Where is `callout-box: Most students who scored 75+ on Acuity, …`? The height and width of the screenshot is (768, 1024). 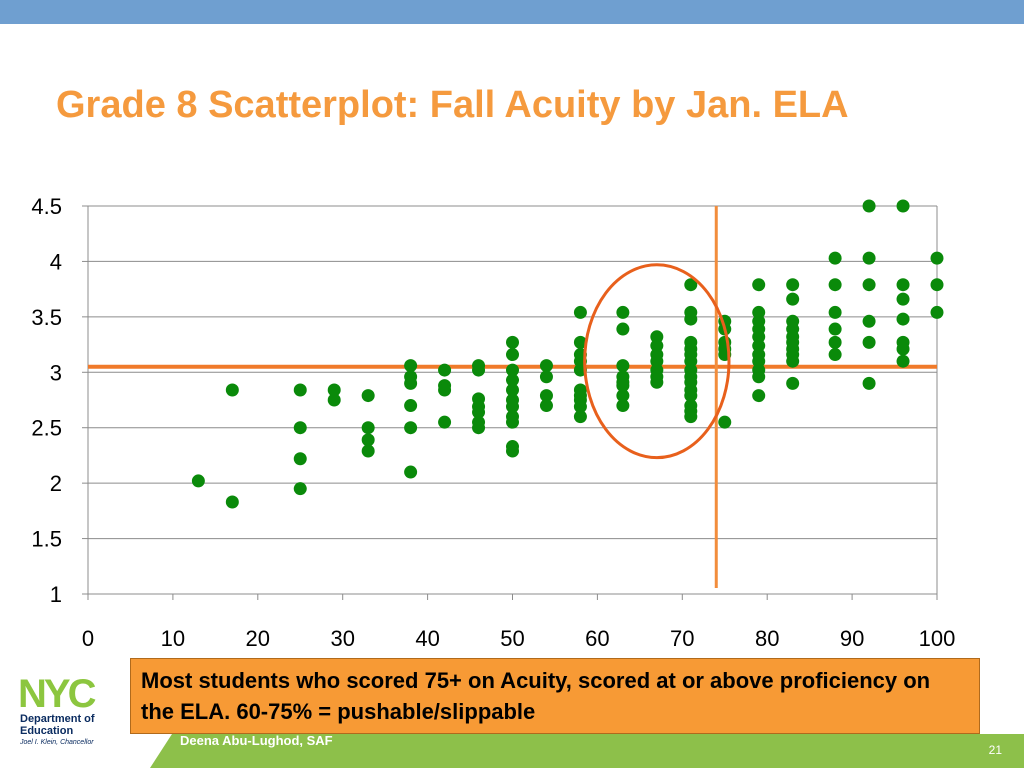 callout-box: Most students who scored 75+ on Acuity, … is located at coordinates (555, 696).